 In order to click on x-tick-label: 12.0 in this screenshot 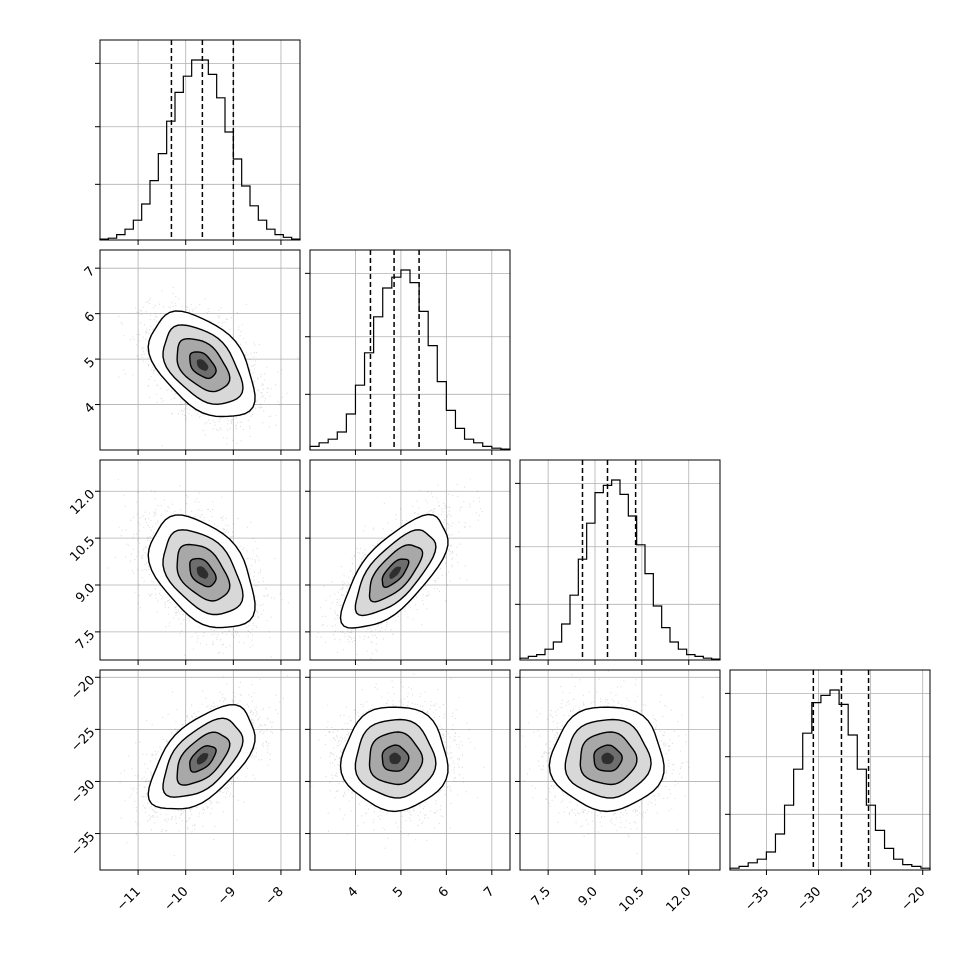, I will do `click(678, 899)`.